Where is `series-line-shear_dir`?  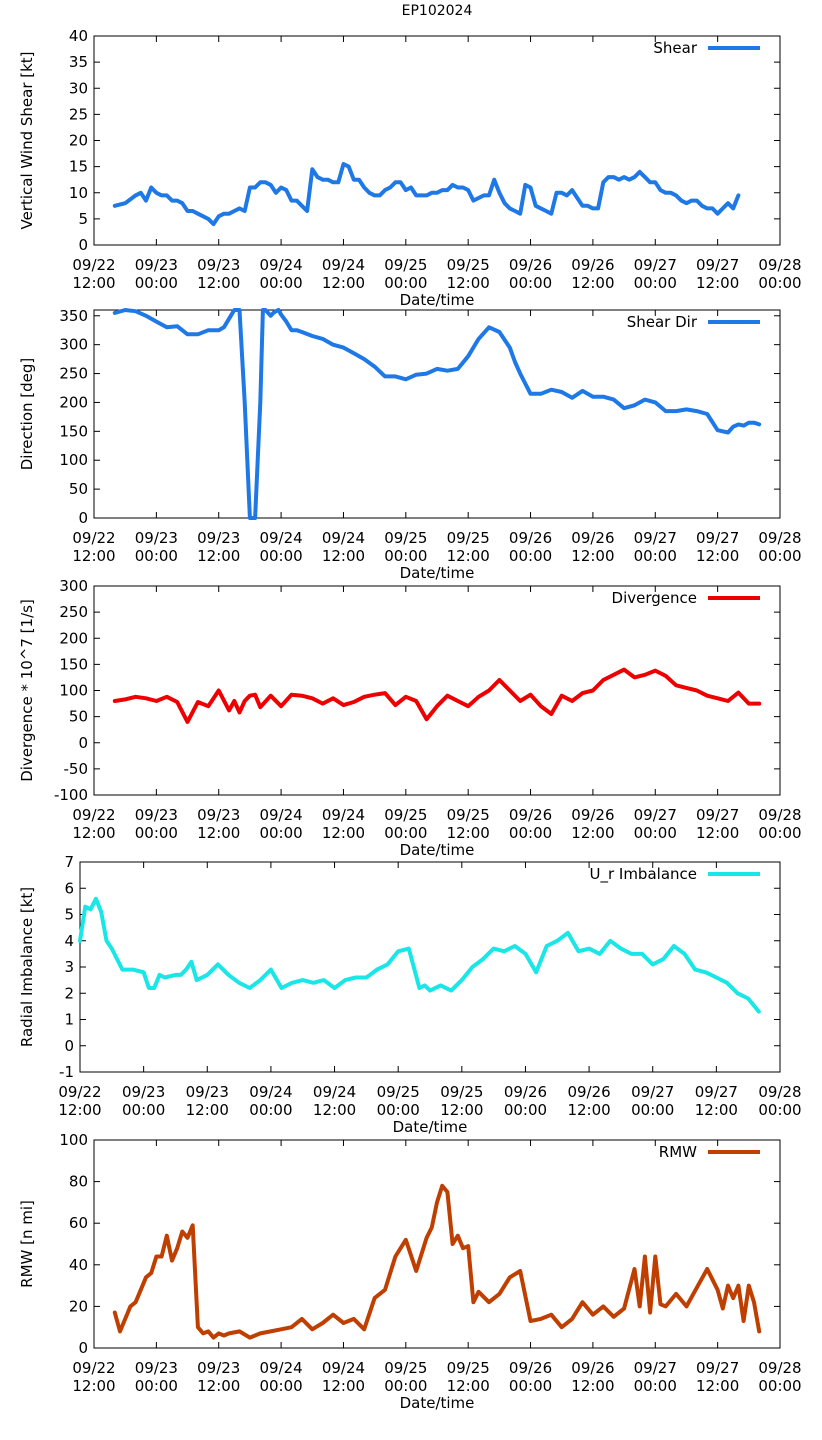 series-line-shear_dir is located at coordinates (437, 414).